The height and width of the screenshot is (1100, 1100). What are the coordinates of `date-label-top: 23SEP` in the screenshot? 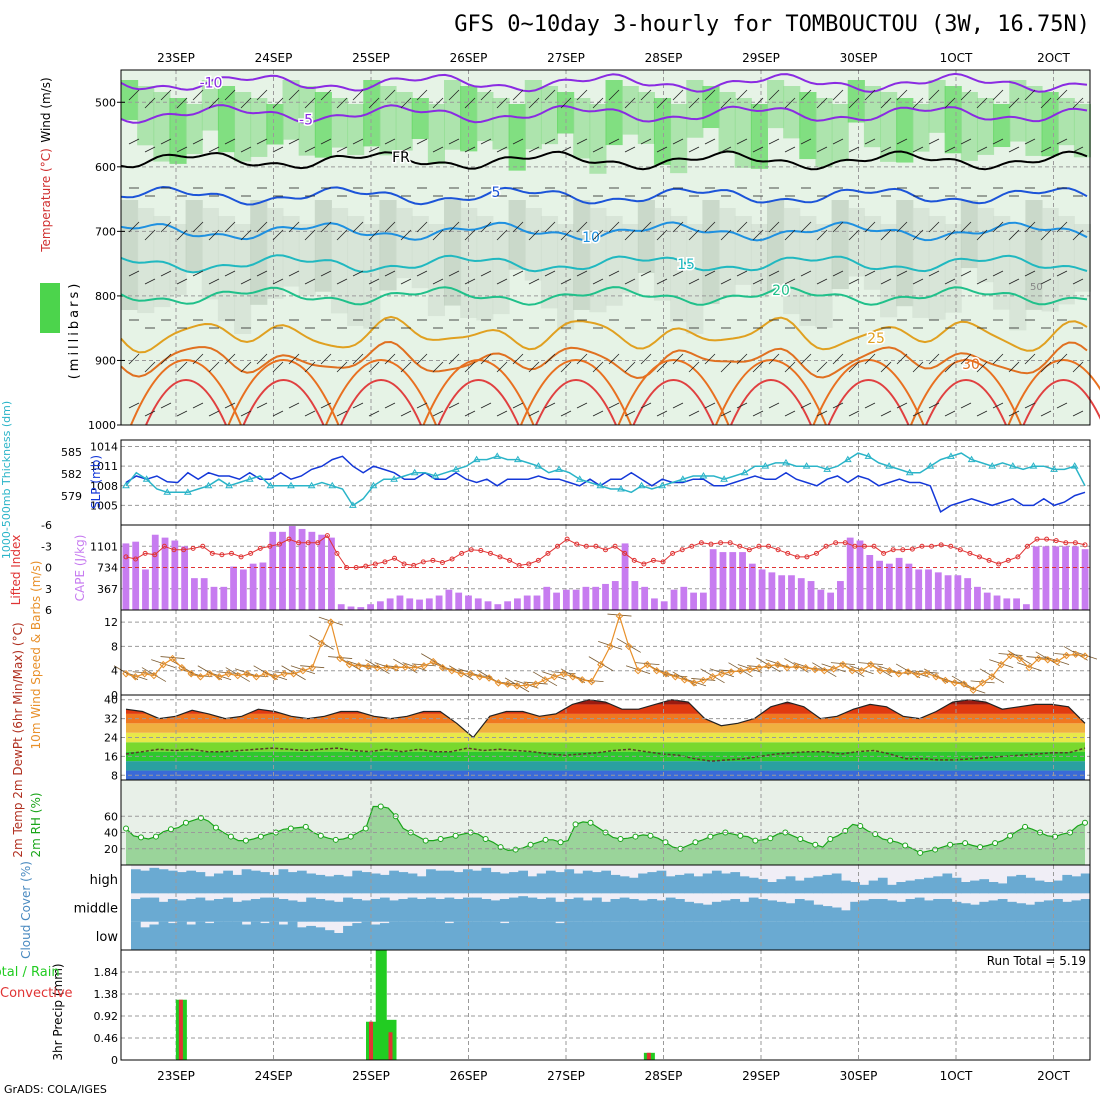 It's located at (176, 58).